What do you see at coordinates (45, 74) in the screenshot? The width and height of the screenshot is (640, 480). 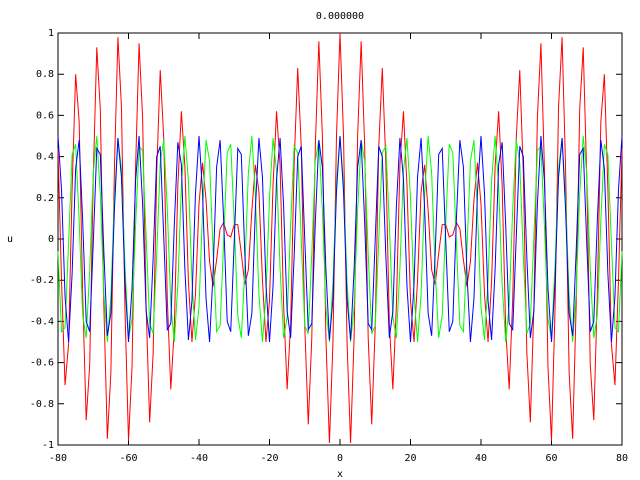 I see `y-tick-label: 0.8` at bounding box center [45, 74].